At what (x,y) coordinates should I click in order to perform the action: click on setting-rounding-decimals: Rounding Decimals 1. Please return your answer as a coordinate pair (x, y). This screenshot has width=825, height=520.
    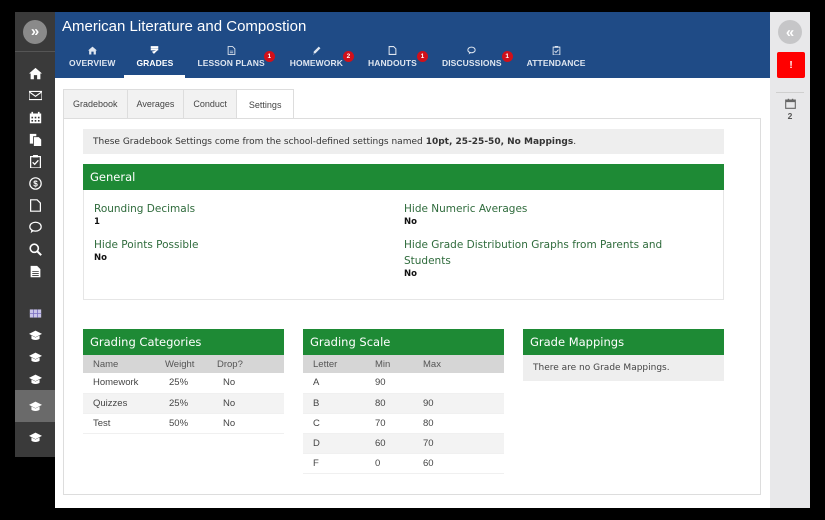
    Looking at the image, I should click on (144, 214).